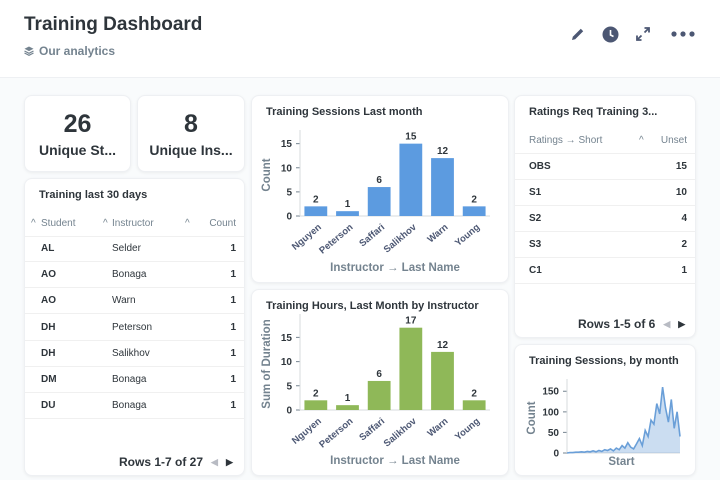 Image resolution: width=720 pixels, height=480 pixels. I want to click on series-line, so click(623, 420).